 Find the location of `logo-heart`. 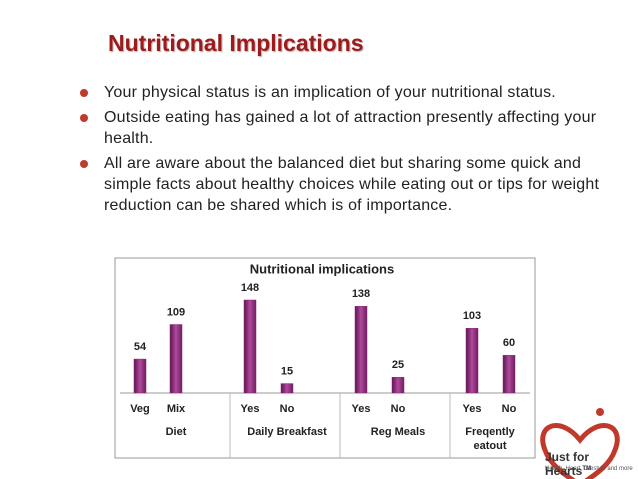

logo-heart is located at coordinates (580, 451).